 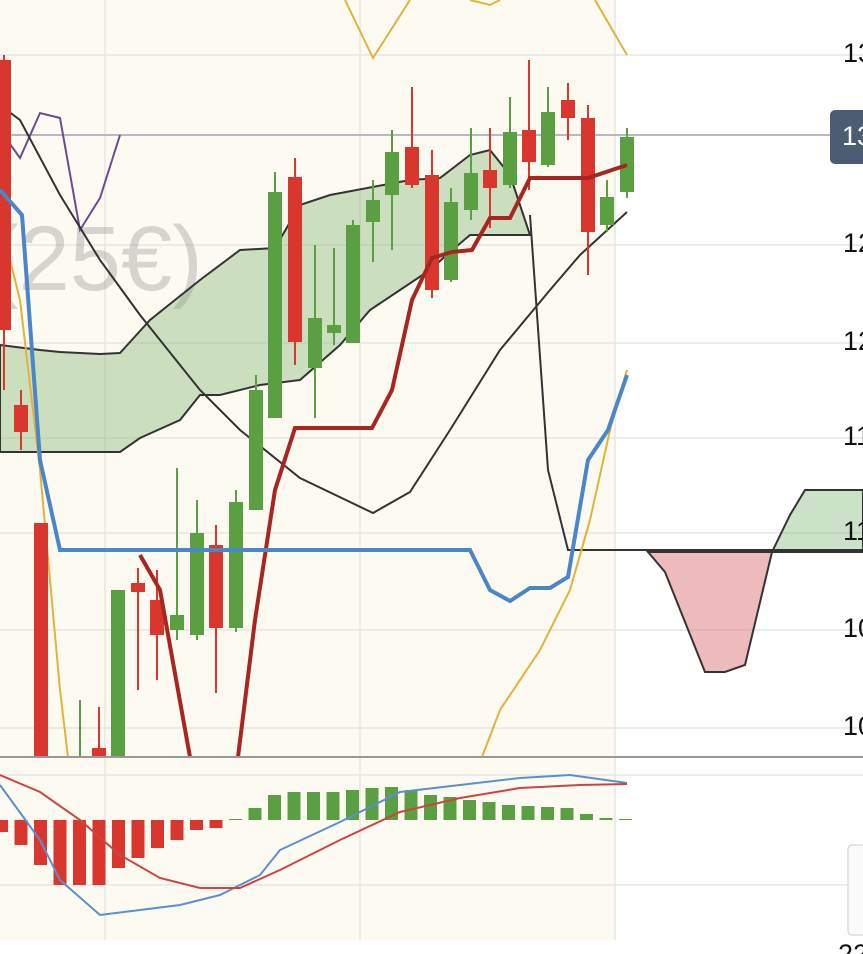 I want to click on price-label: 13, so click(x=853, y=53).